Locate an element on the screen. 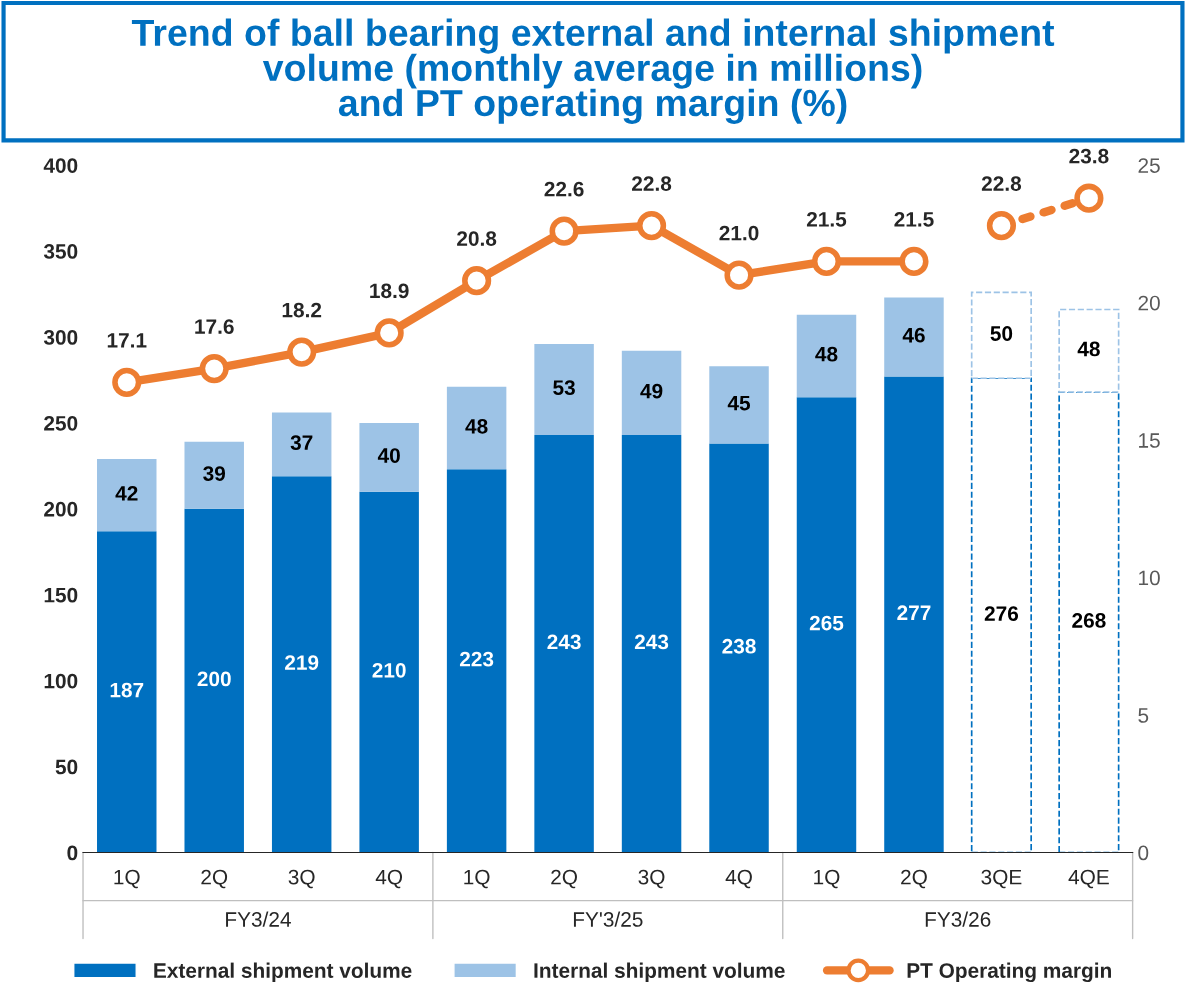 This screenshot has width=1186, height=989. y-tick-label: 250 is located at coordinates (61, 423).